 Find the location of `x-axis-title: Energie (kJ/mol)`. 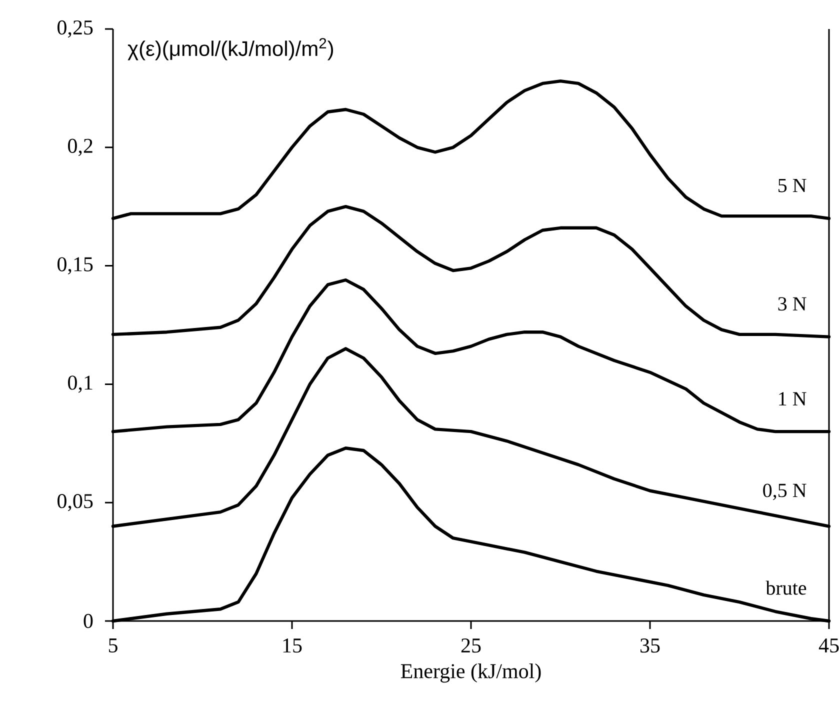

x-axis-title: Energie (kJ/mol) is located at coordinates (470, 673).